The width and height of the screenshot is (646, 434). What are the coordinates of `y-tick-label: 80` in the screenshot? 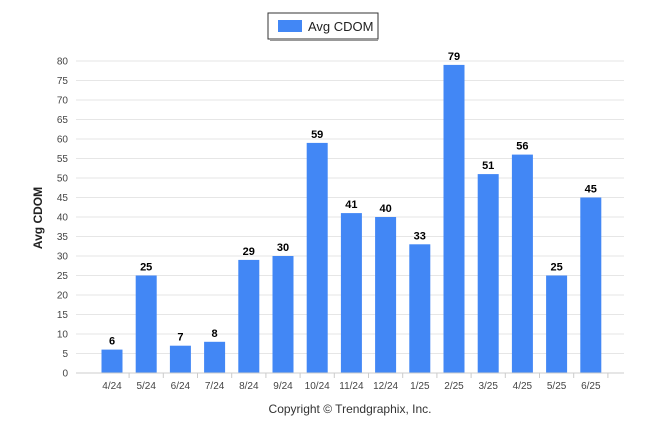 It's located at (63, 62).